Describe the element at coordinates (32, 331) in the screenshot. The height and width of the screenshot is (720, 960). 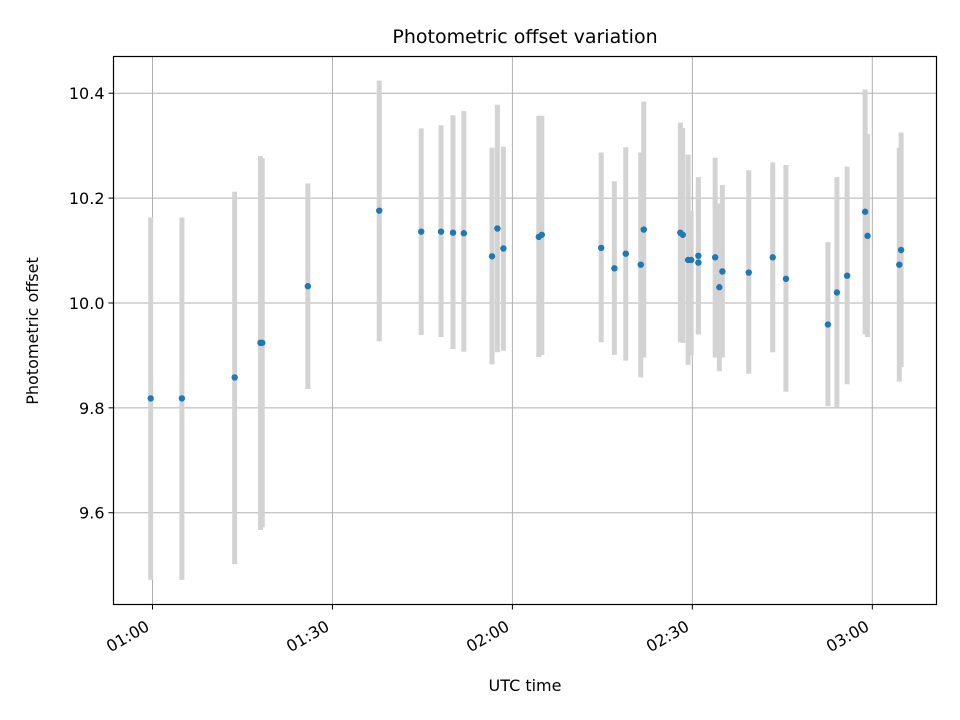
I see `y-axis-label: Photometric offset` at that location.